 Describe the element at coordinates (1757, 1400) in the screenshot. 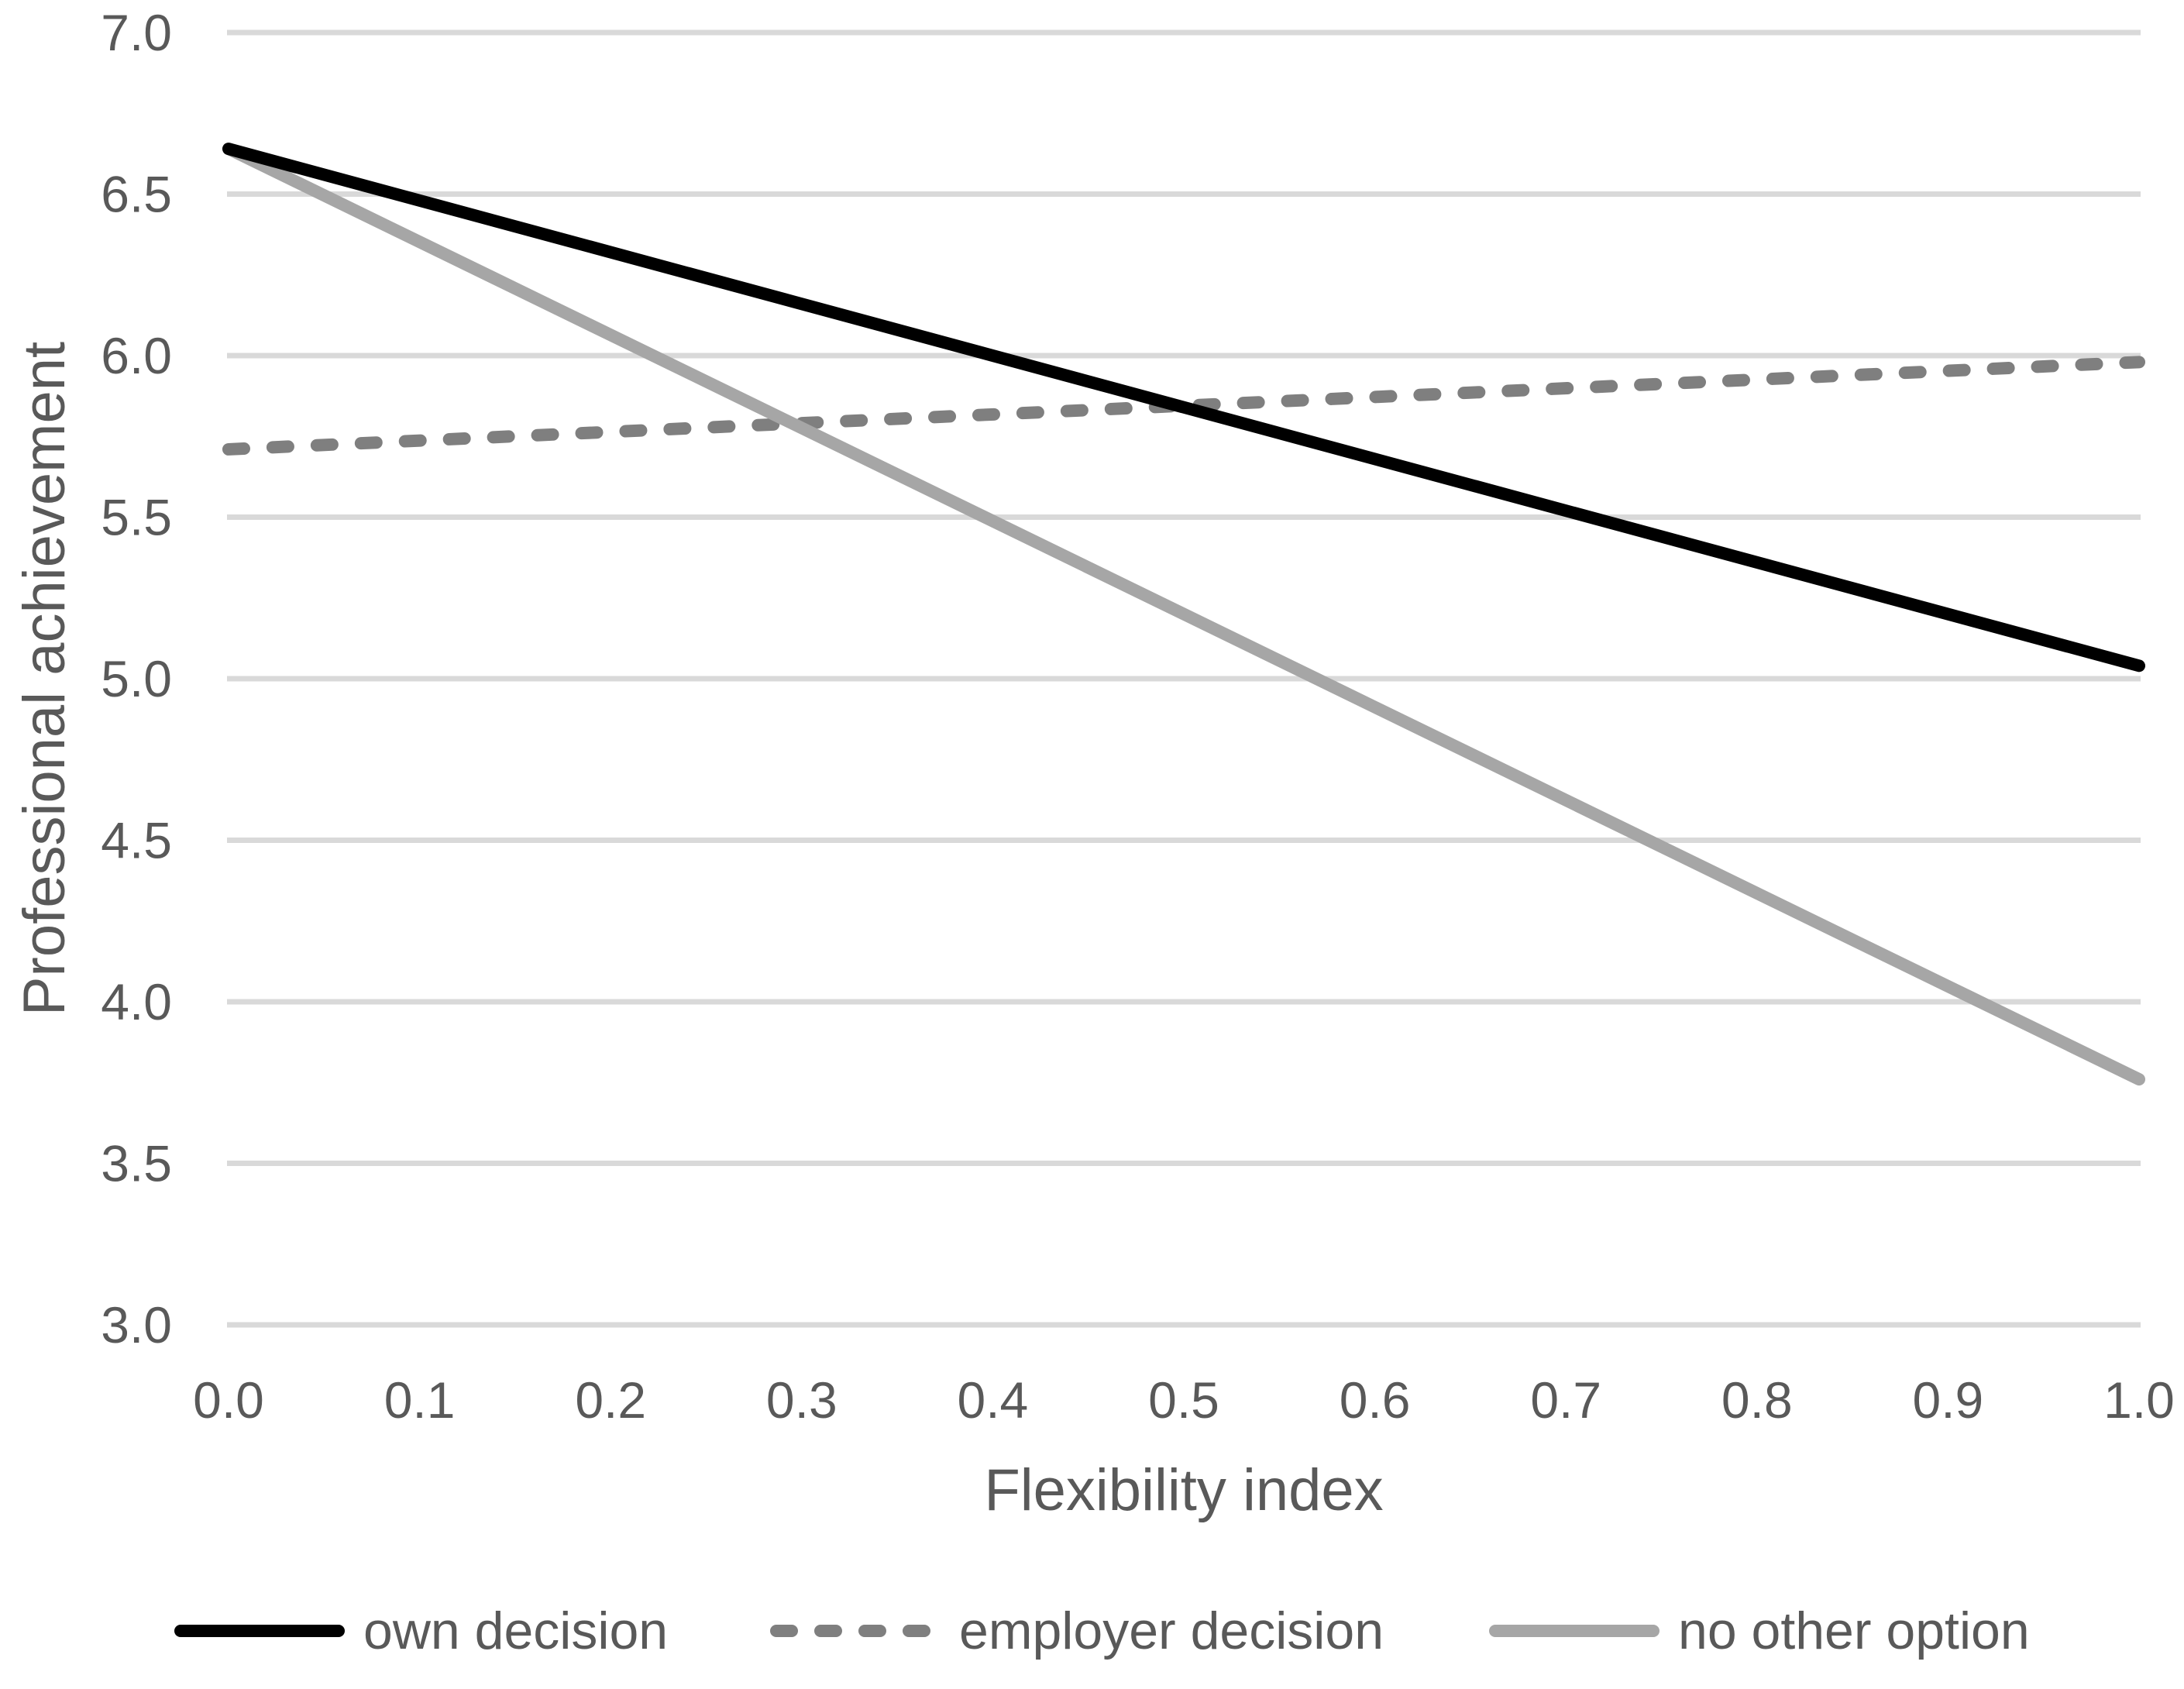

I see `x-tick-label: 0.8` at that location.